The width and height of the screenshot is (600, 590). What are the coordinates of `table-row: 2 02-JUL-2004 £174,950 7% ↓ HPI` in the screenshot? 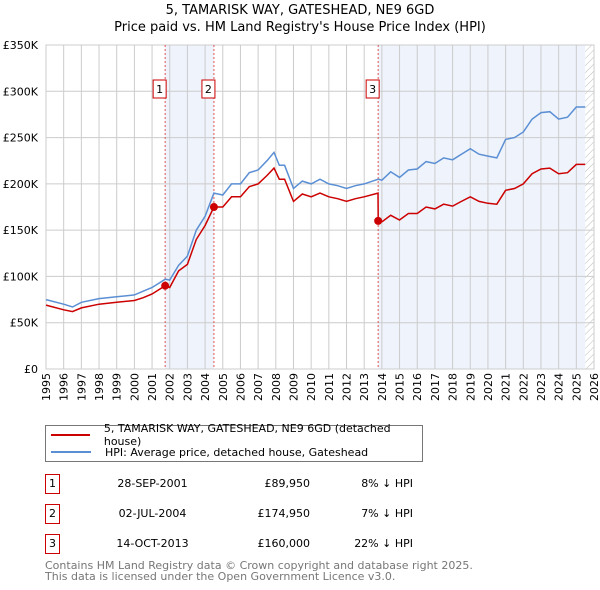 It's located at (229, 514).